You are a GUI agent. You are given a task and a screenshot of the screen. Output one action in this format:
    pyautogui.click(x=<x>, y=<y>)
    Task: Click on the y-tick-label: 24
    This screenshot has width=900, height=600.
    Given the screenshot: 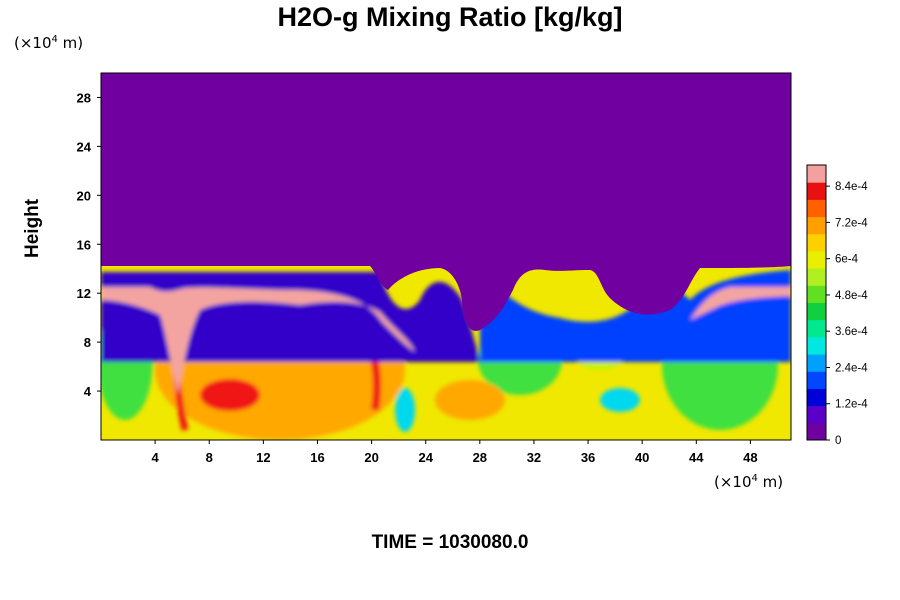 What is the action you would take?
    pyautogui.click(x=84, y=146)
    